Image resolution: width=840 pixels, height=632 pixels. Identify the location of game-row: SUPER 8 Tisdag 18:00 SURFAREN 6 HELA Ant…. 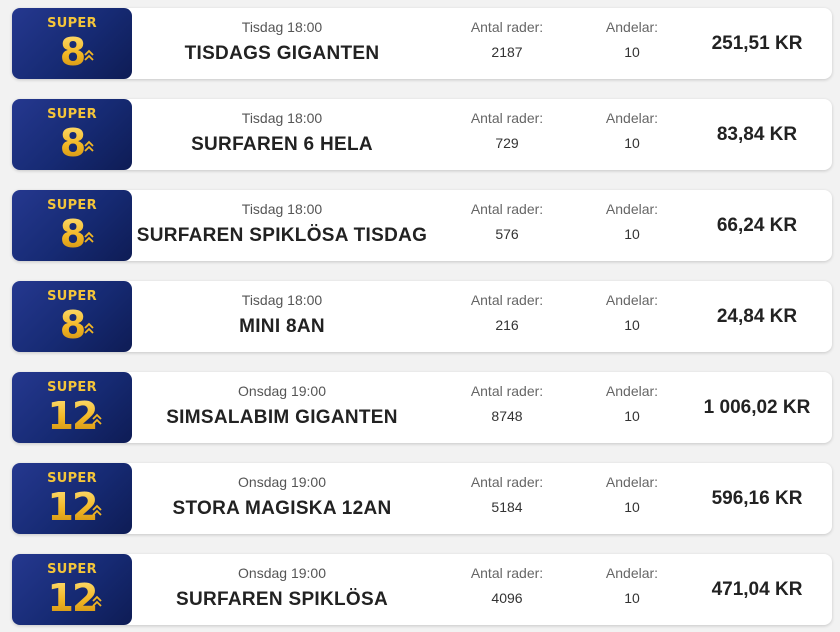
(422, 134).